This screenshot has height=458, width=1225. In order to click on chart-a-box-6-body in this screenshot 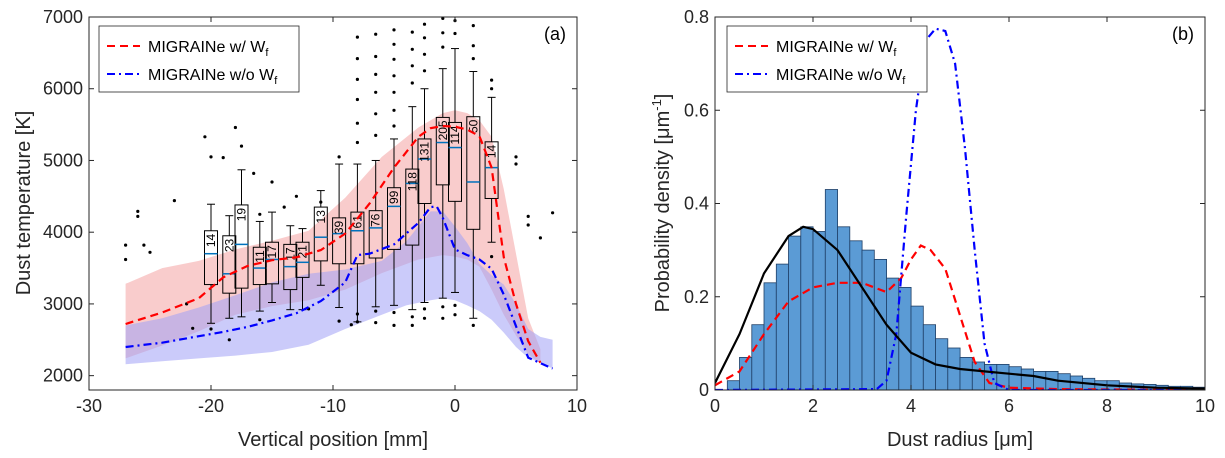, I will do `click(302, 259)`.